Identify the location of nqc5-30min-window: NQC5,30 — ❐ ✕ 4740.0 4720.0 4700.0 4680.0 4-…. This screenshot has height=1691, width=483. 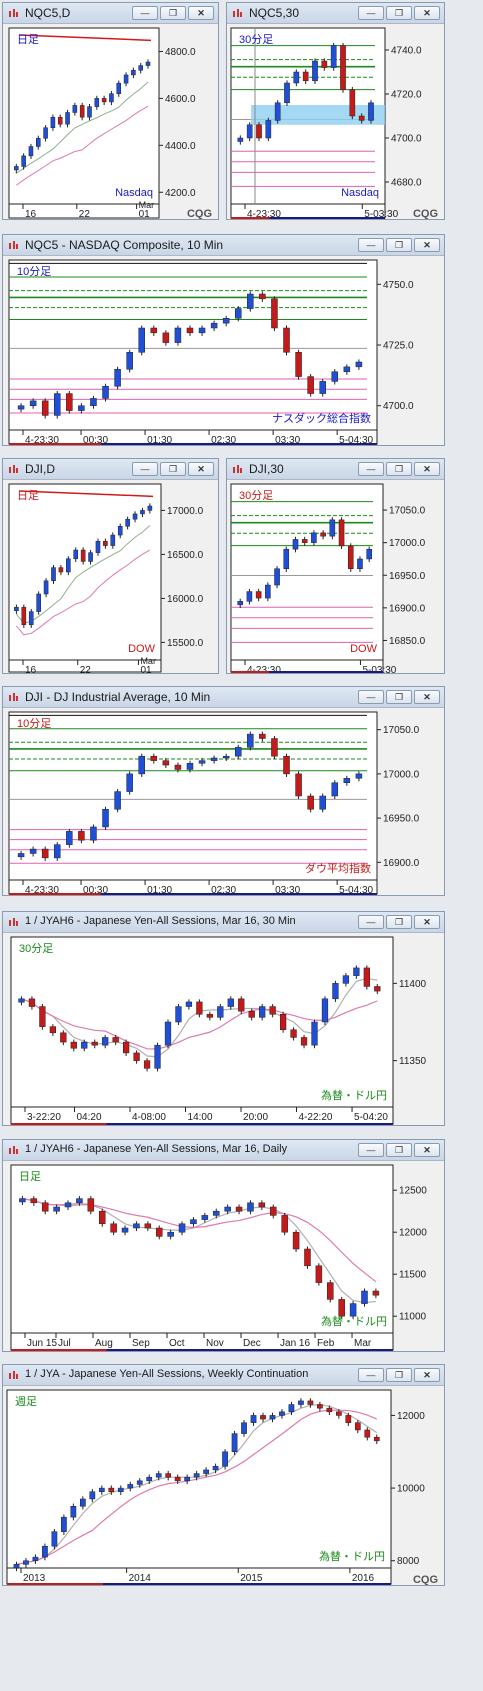
(335, 111).